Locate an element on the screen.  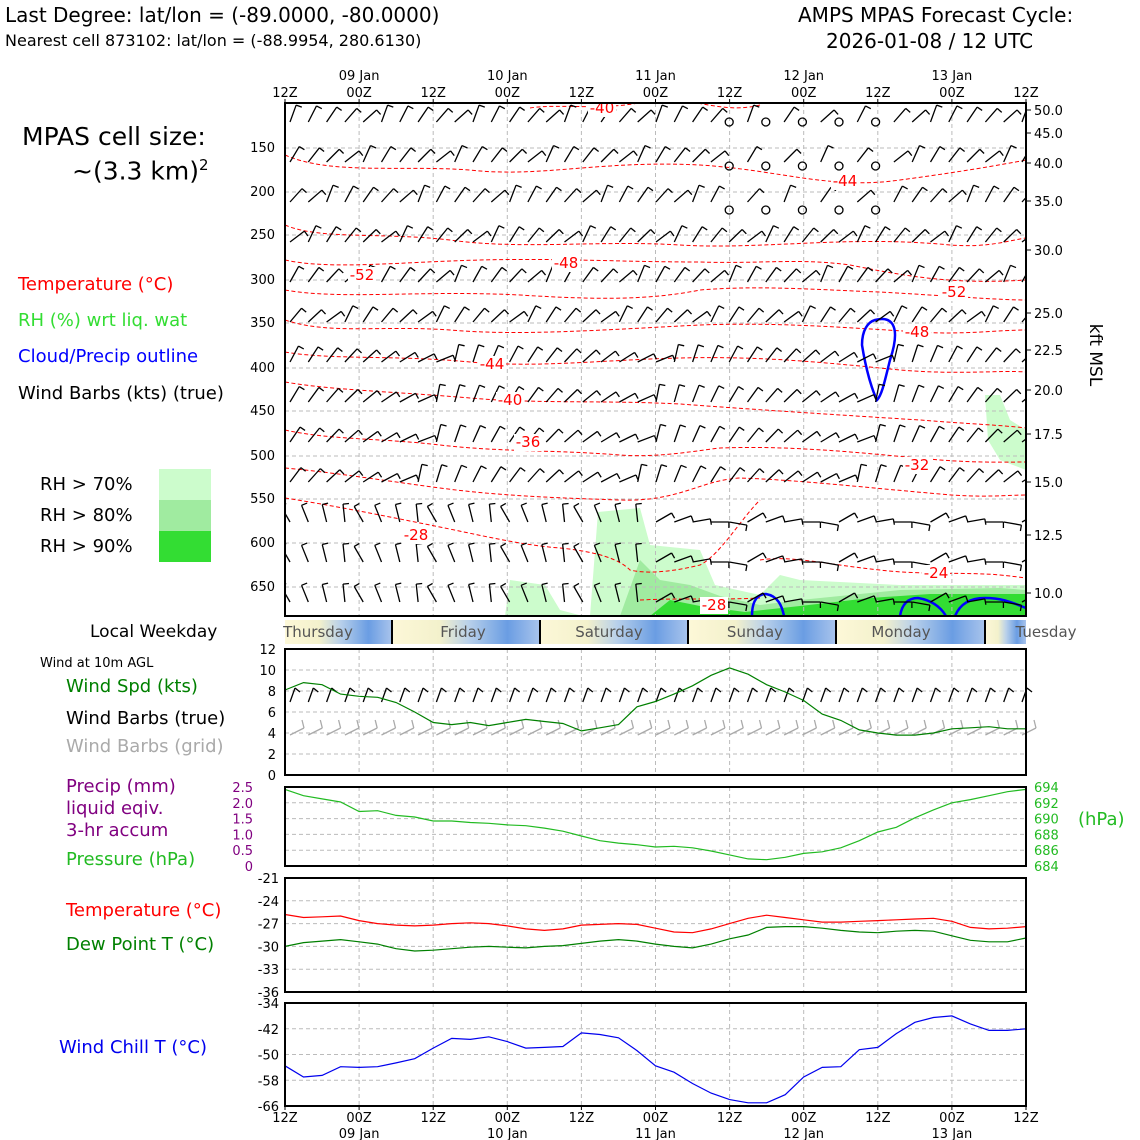
wind-10m-title: Wind at 10m AGL is located at coordinates (97, 663).